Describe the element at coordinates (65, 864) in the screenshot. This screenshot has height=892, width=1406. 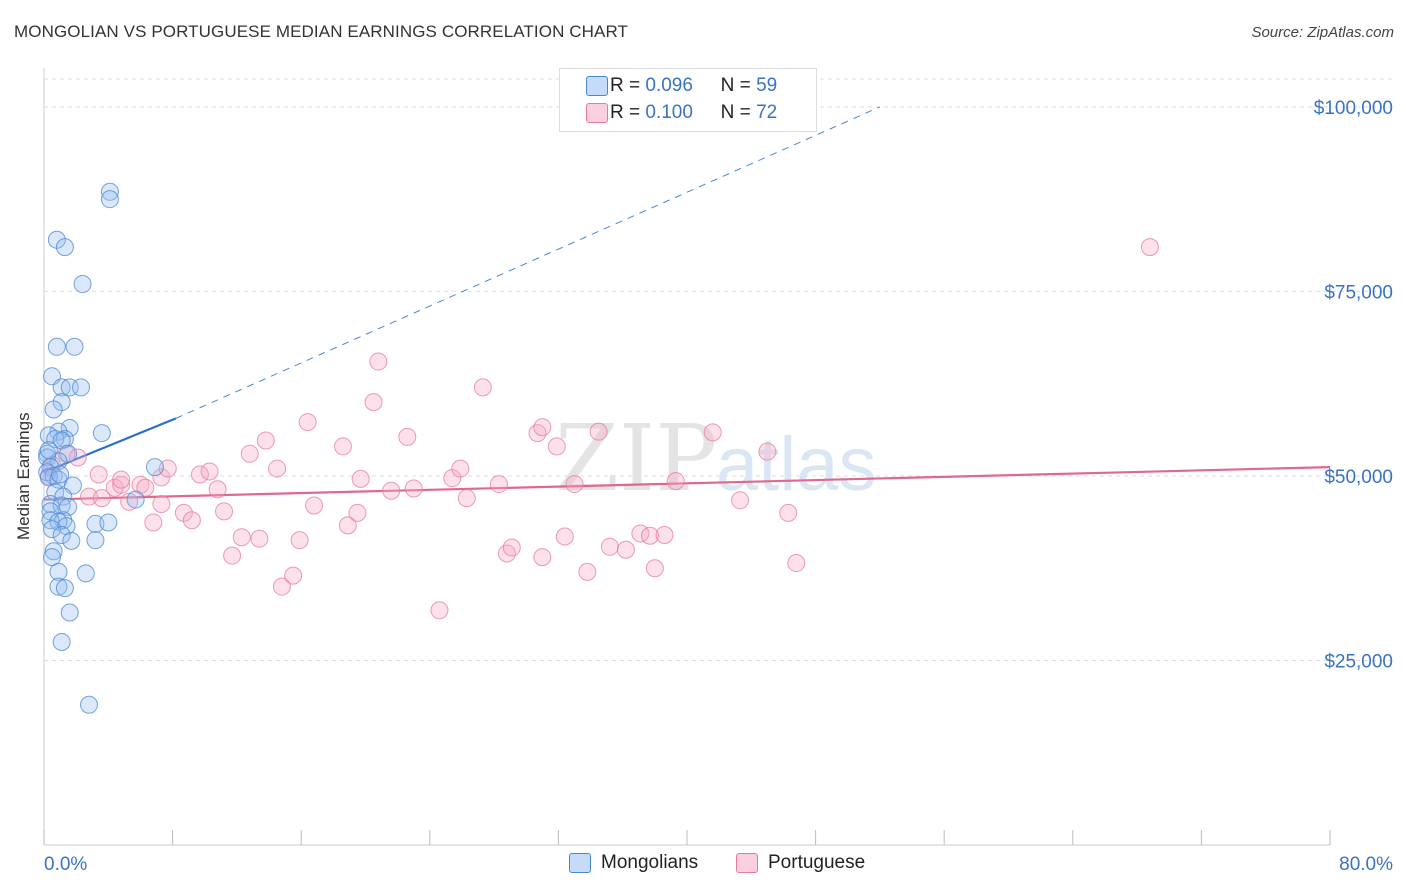
I see `x-tick-label: 0.0%` at that location.